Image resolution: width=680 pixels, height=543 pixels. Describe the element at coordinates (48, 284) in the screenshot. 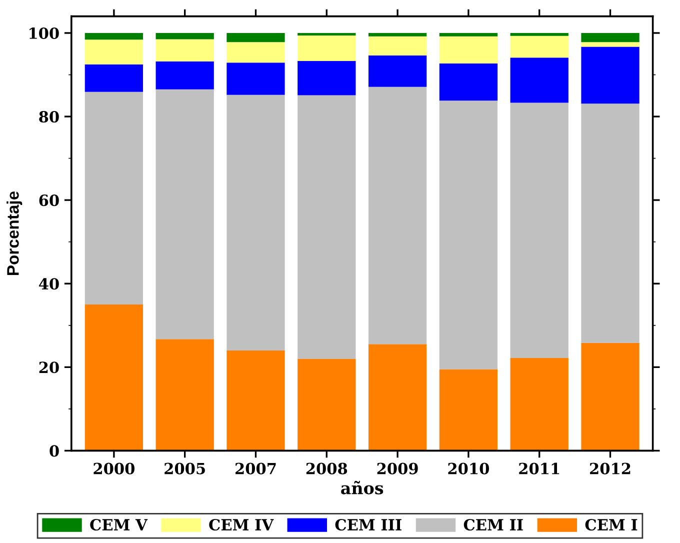

I see `y-tick-label: 40` at that location.